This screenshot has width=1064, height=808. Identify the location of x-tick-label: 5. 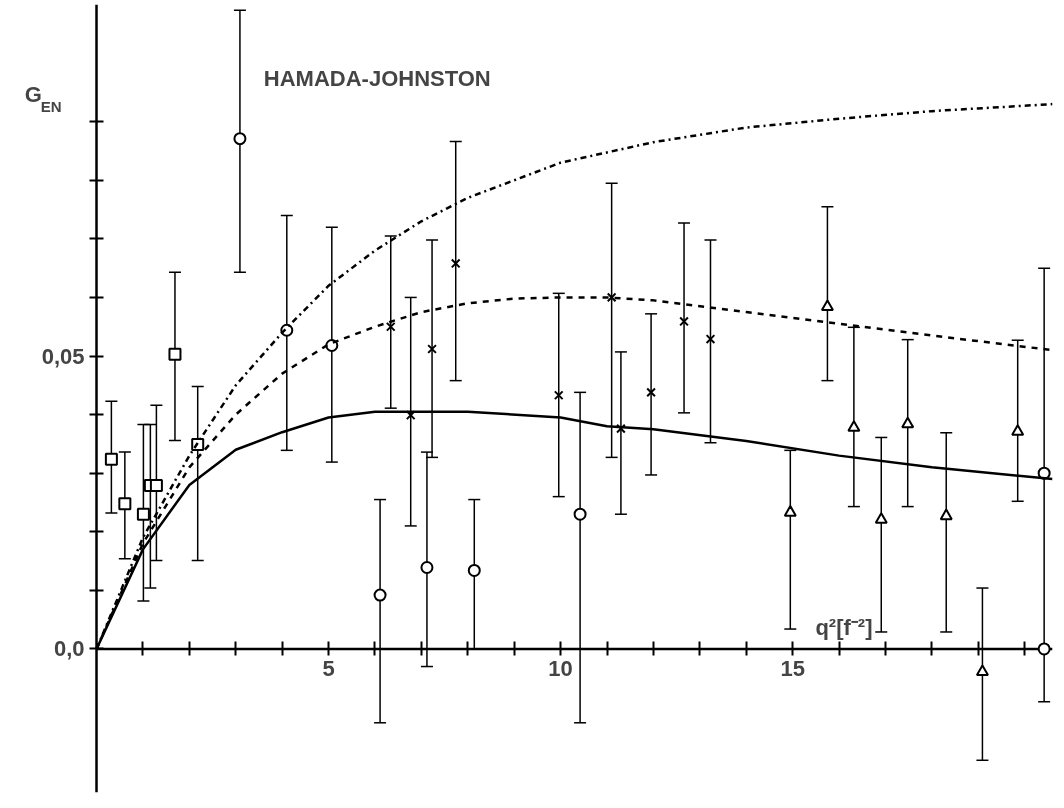
(328, 668).